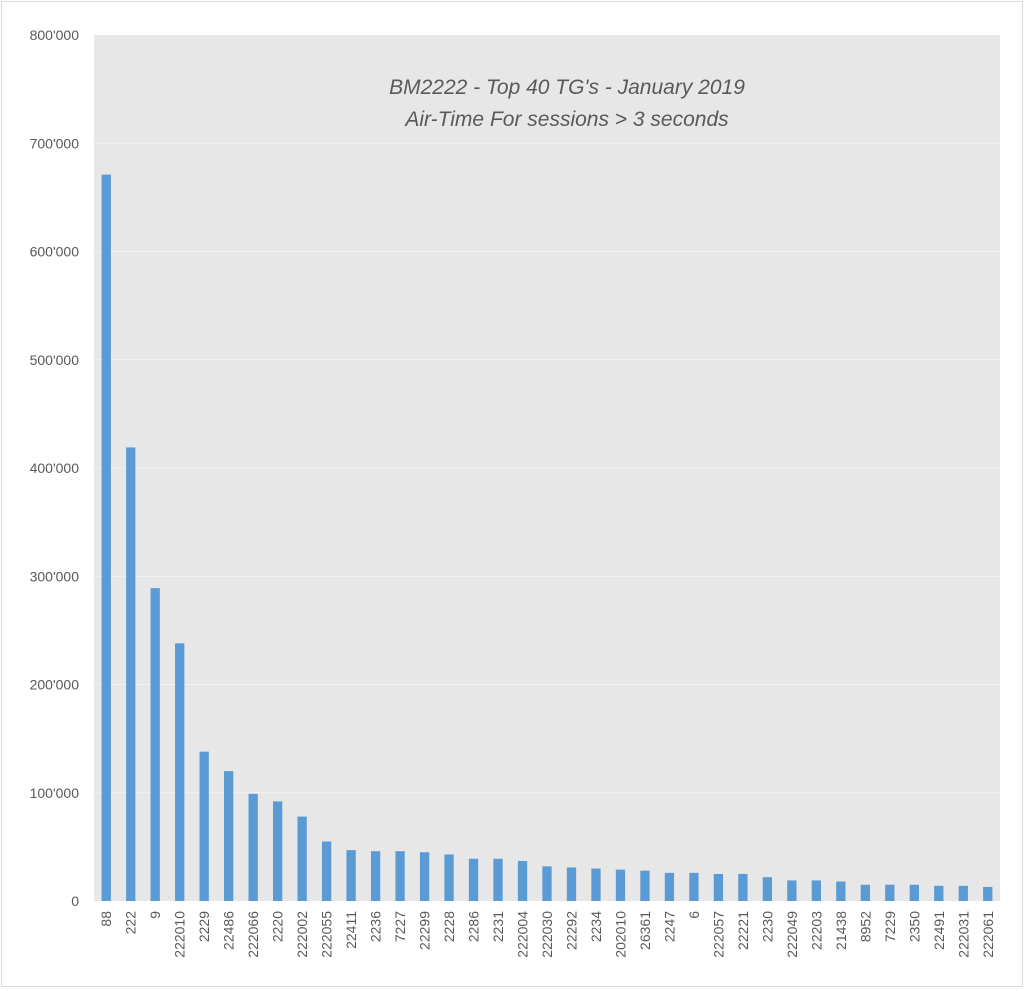  What do you see at coordinates (55, 685) in the screenshot?
I see `y-tick-label: 200'000` at bounding box center [55, 685].